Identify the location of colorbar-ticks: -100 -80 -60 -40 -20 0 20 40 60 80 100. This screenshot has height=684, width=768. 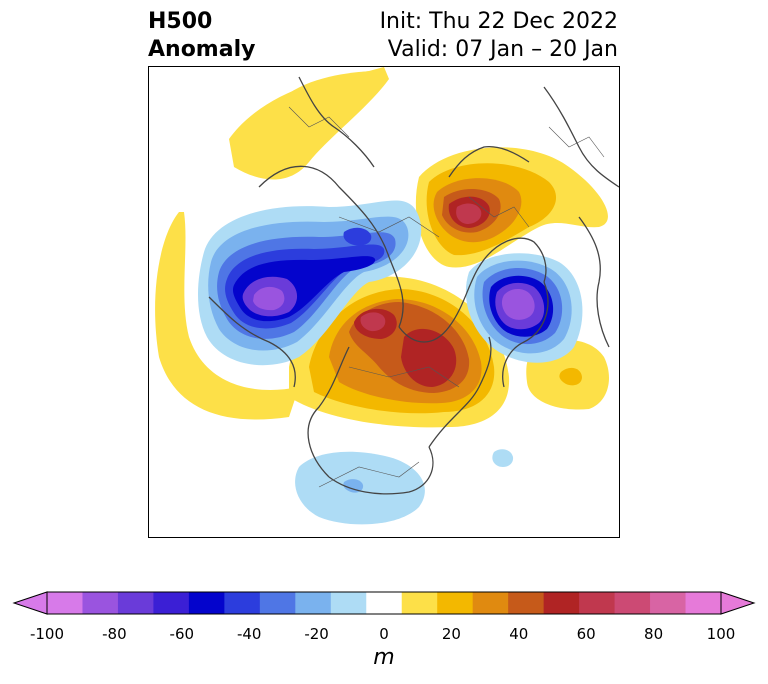
(384, 636).